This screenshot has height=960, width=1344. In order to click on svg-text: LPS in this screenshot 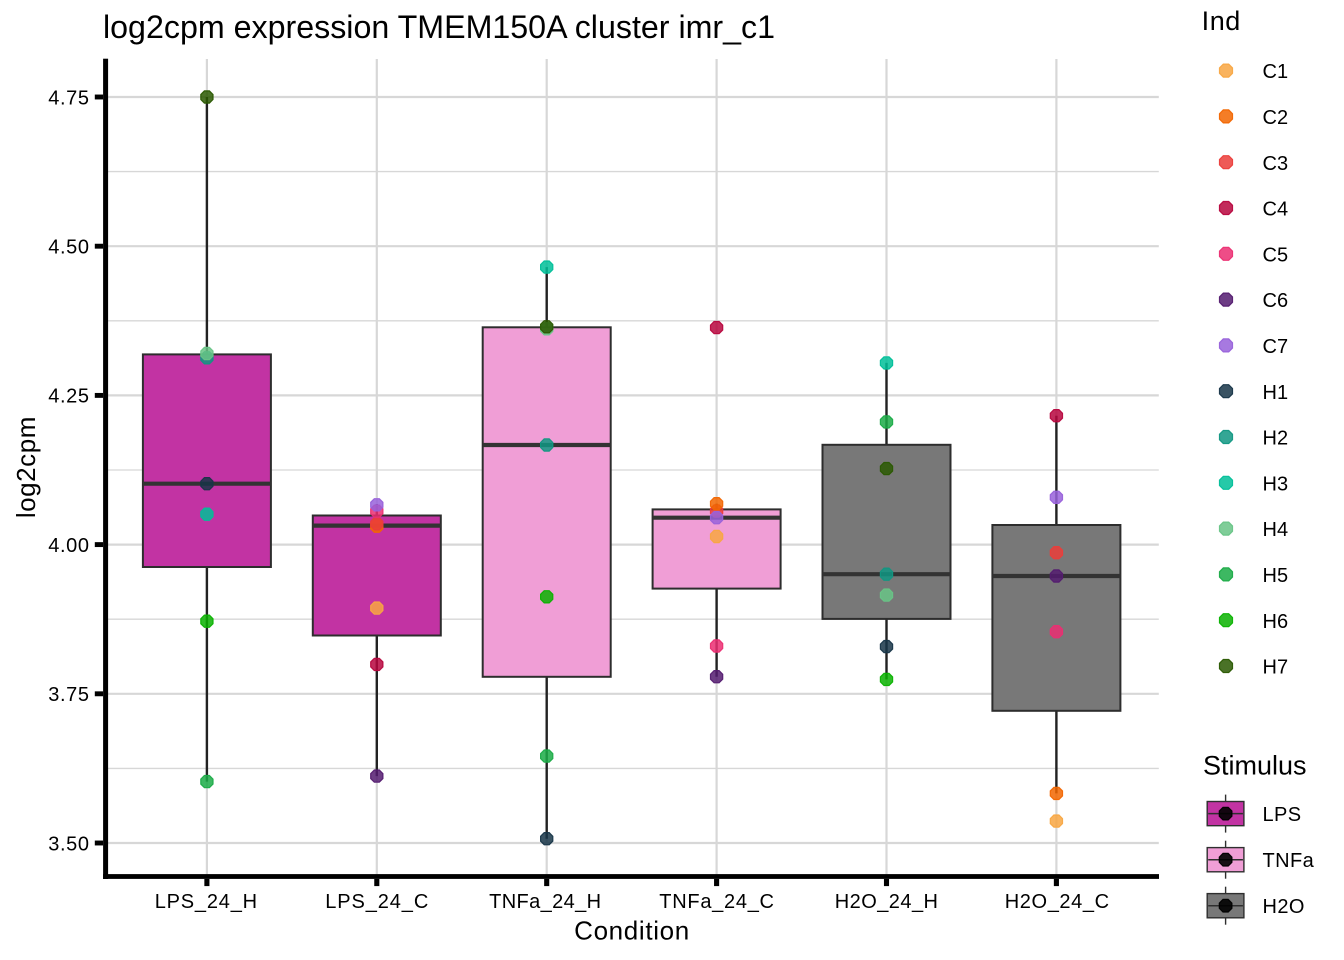, I will do `click(1282, 815)`.